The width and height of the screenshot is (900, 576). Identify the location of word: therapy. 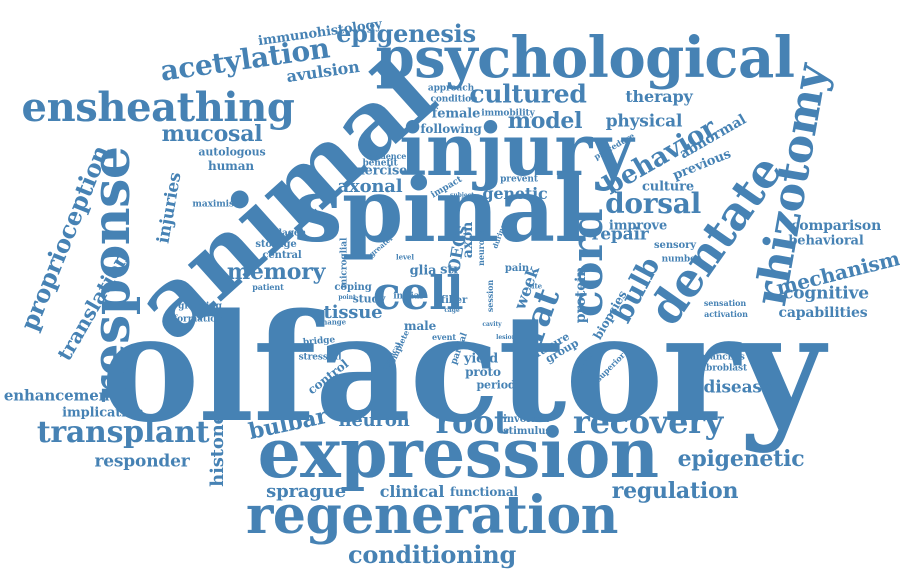
(659, 96).